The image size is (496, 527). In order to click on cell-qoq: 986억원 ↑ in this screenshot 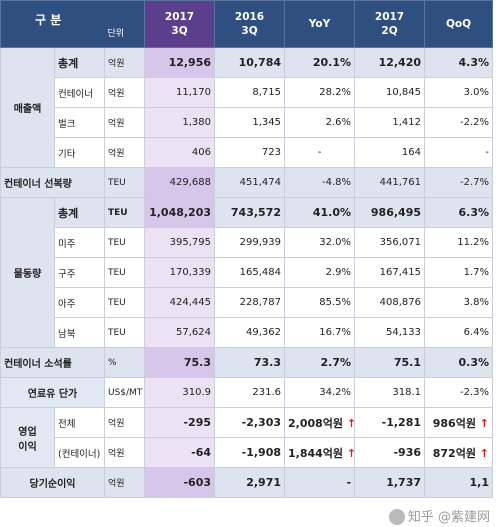, I will do `click(459, 422)`.